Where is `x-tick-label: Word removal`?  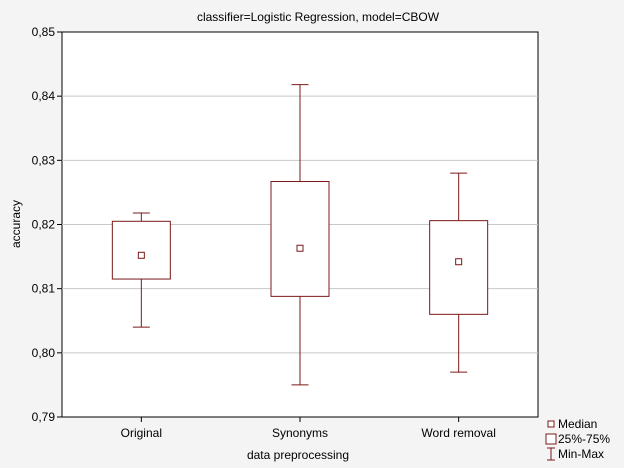 x-tick-label: Word removal is located at coordinates (458, 433).